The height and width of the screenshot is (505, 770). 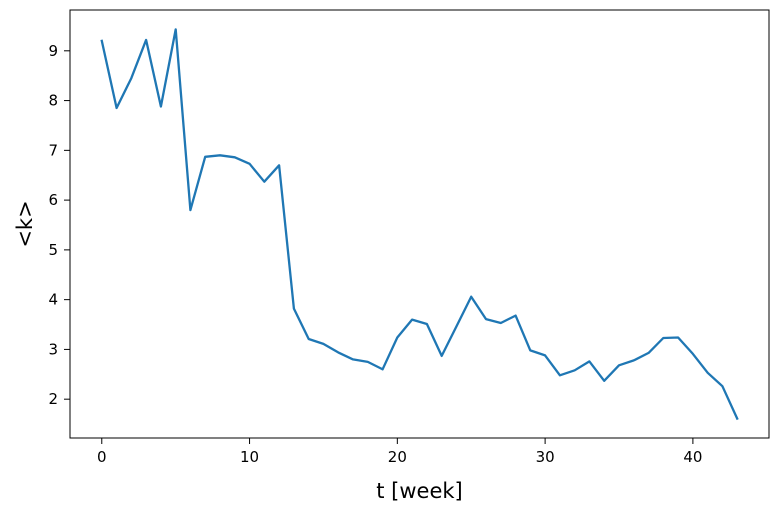 I want to click on y-tick-label: 5, so click(x=53, y=250).